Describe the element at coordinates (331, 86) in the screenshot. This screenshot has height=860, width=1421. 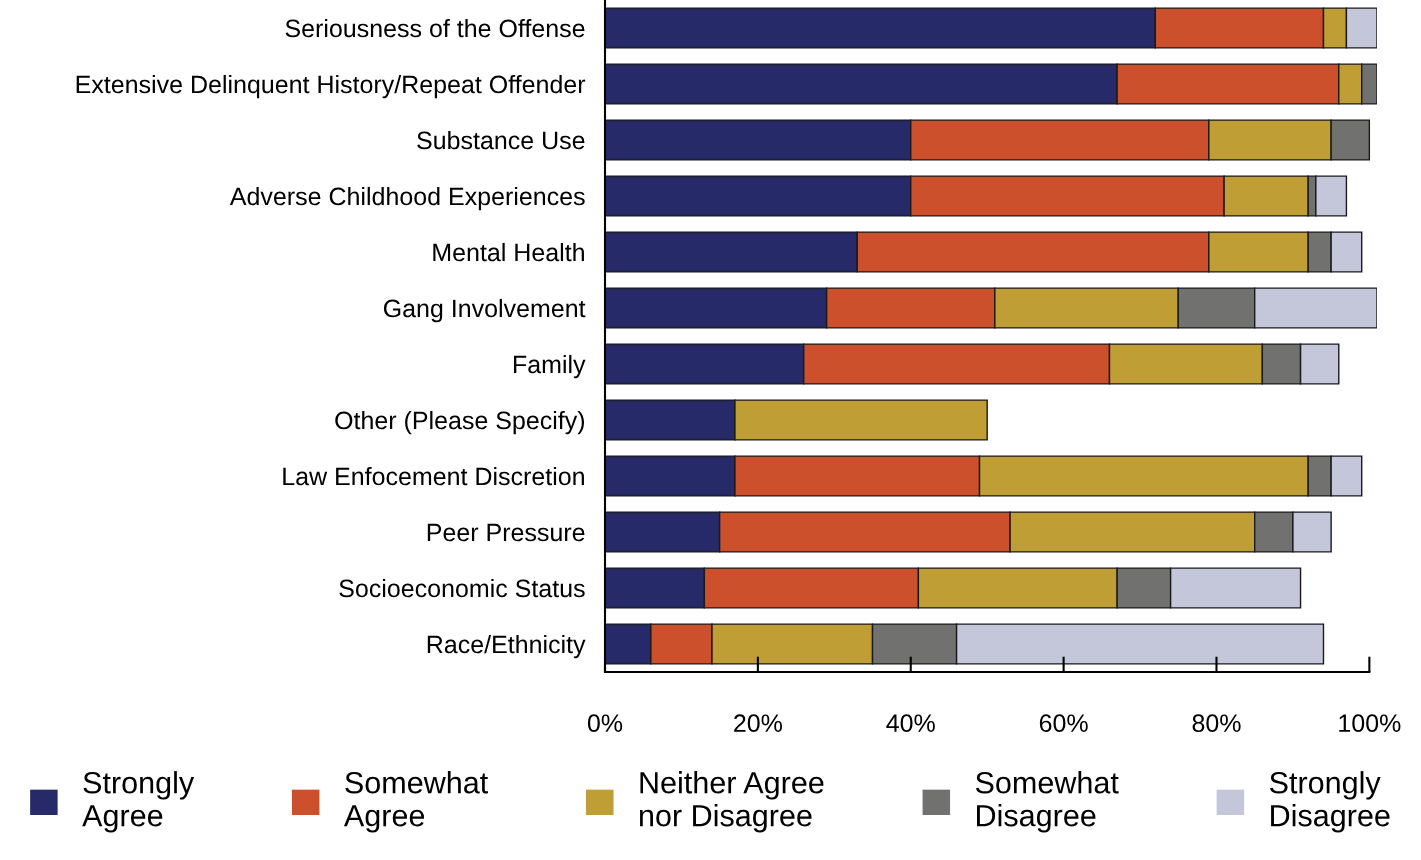
I see `y-tick-label: Extensive Delinquent History/Repeat Offender` at that location.